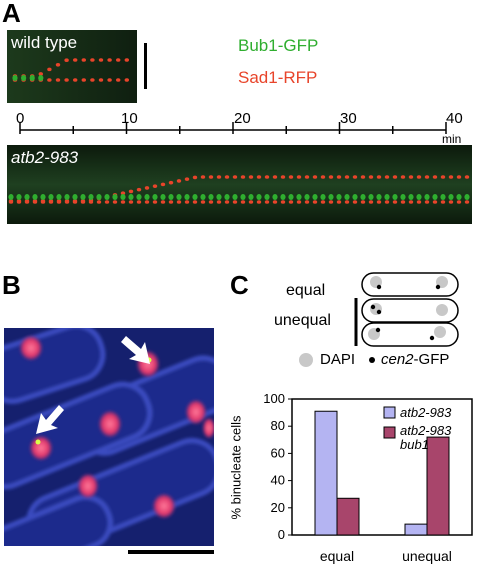 The width and height of the screenshot is (480, 564). What do you see at coordinates (278, 507) in the screenshot?
I see `y-tick-label: 20` at bounding box center [278, 507].